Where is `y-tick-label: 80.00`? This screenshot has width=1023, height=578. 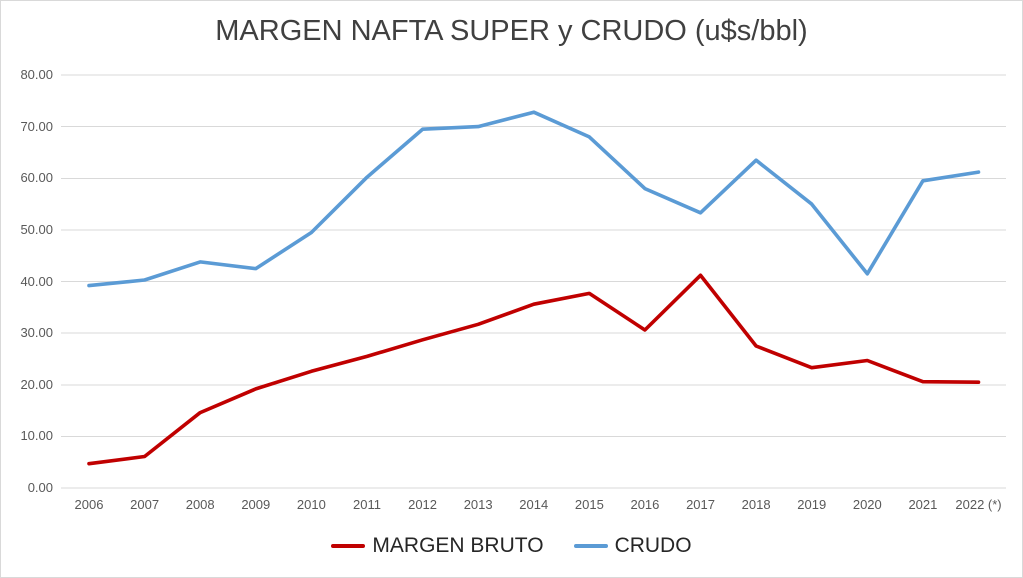 y-tick-label: 80.00 is located at coordinates (36, 74).